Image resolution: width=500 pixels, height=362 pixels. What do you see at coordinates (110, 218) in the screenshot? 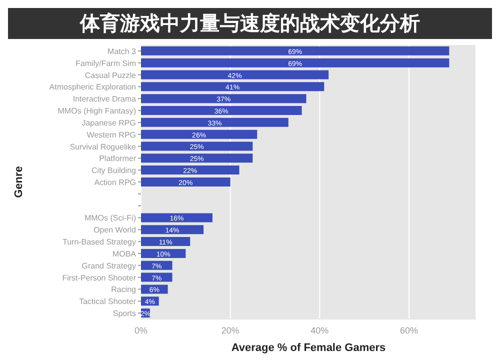
I see `y-tick-label: MMOs (Sci-Fi)` at bounding box center [110, 218].